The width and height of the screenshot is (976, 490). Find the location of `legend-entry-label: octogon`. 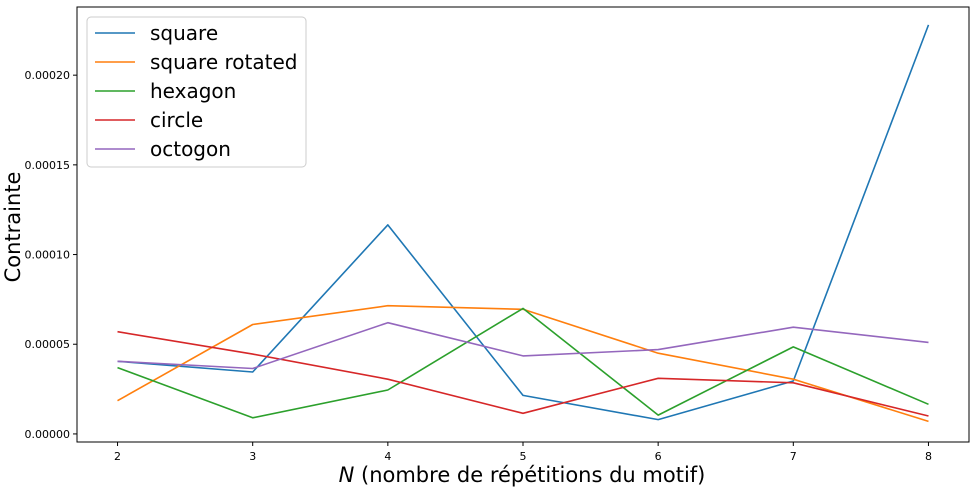

legend-entry-label: octogon is located at coordinates (190, 149).